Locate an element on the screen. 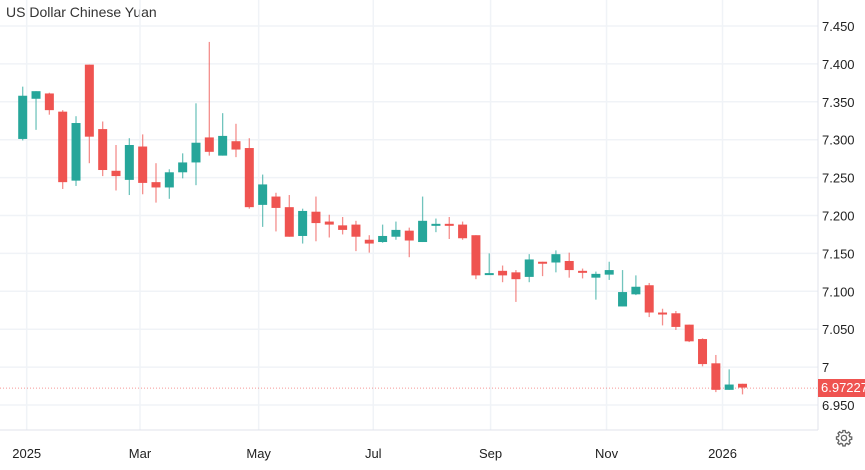 Image resolution: width=865 pixels, height=470 pixels. y-tick-label: 7 is located at coordinates (825, 367).